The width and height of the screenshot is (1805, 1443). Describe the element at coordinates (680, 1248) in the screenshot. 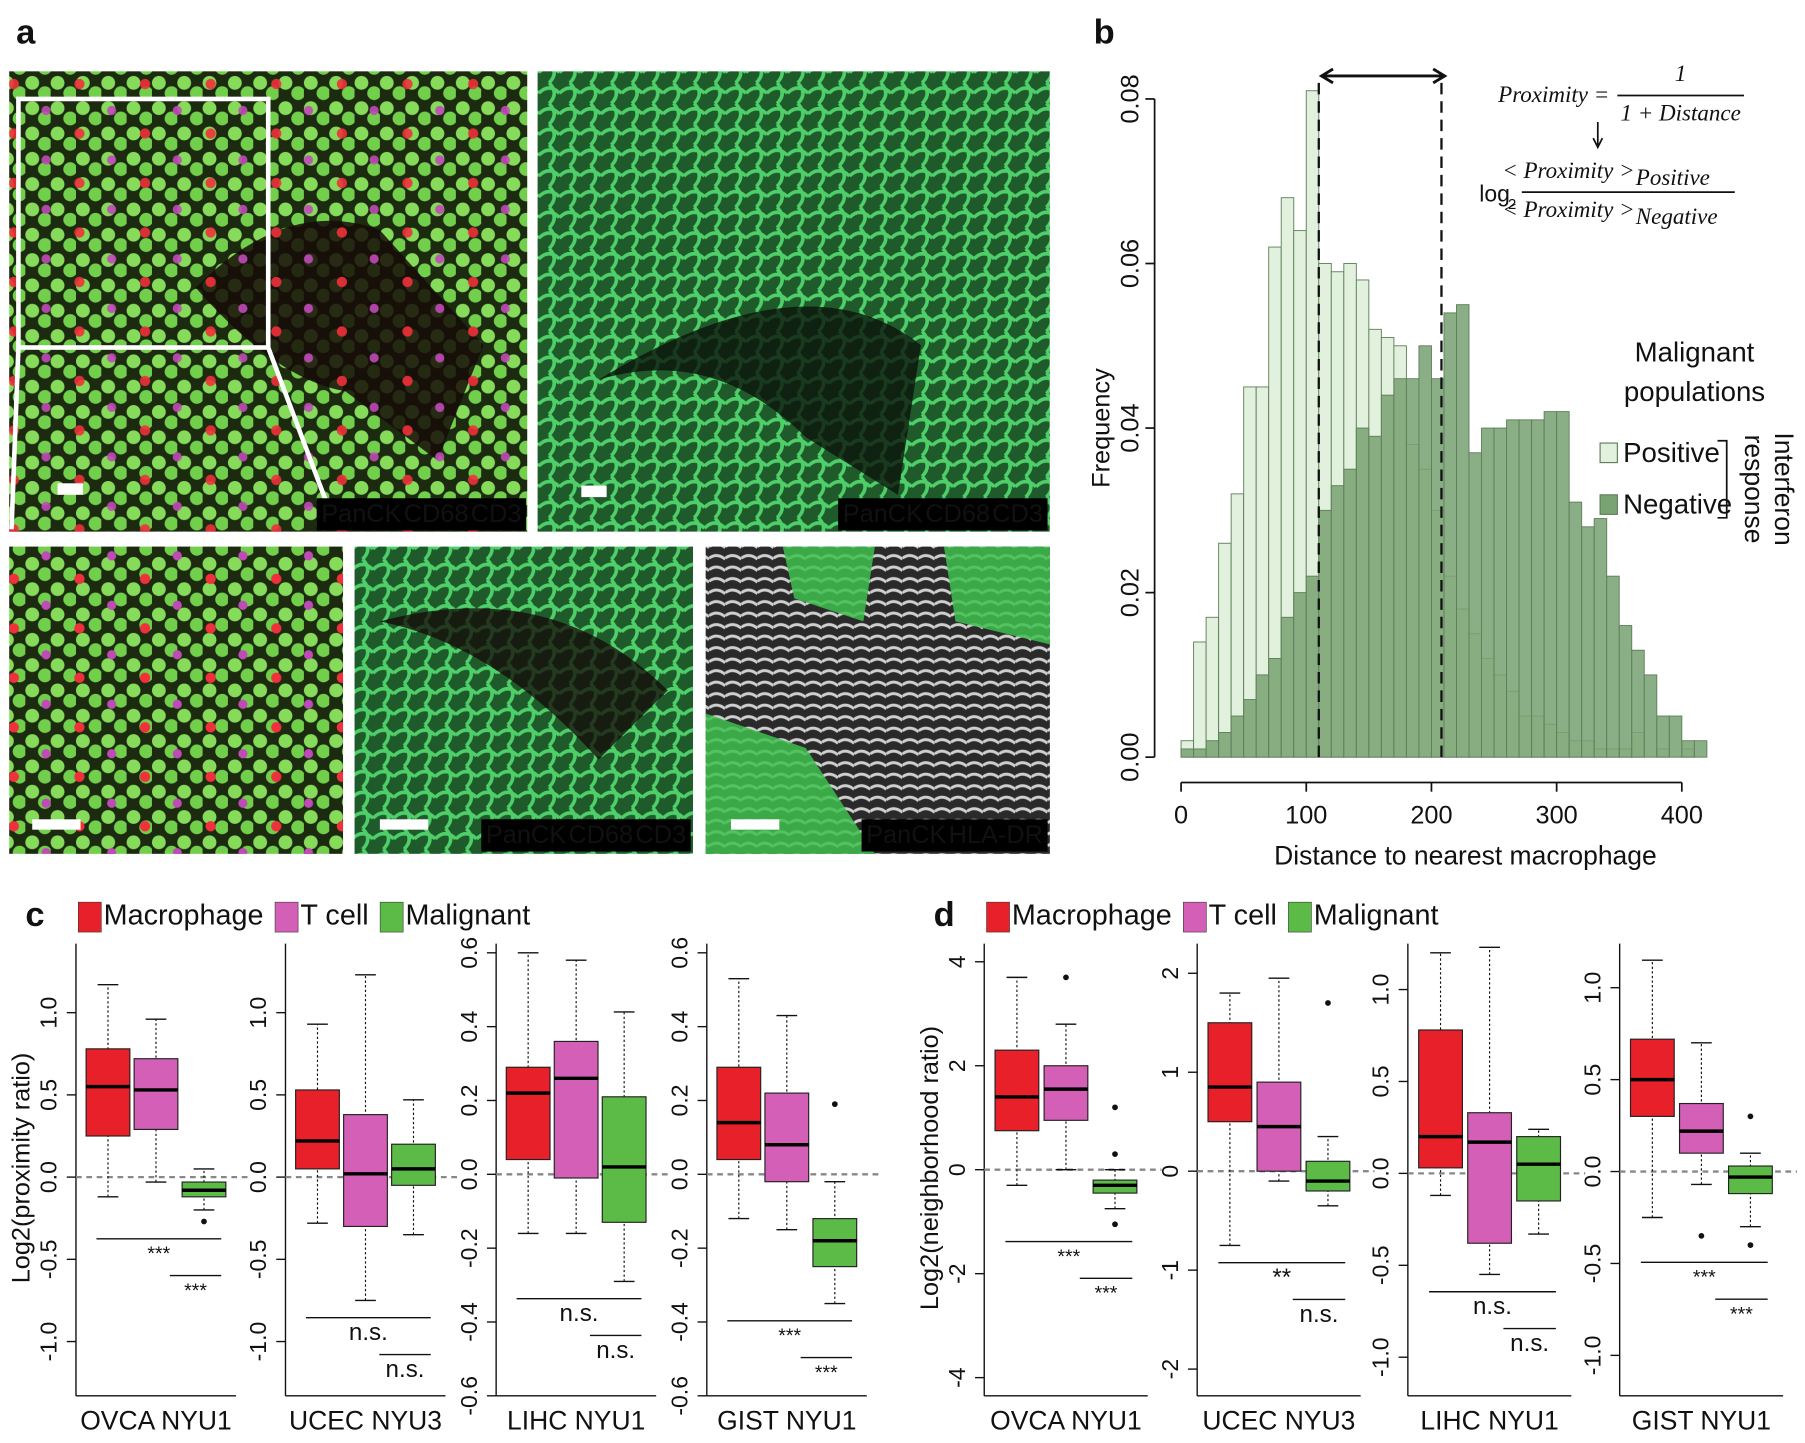

I see `y-tick-label: -0.2` at that location.